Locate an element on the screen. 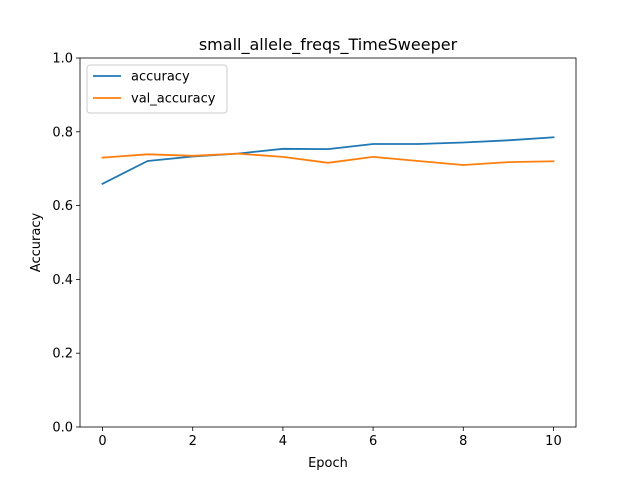 Image resolution: width=640 pixels, height=480 pixels. y-tick-label: 0.0 is located at coordinates (62, 428).